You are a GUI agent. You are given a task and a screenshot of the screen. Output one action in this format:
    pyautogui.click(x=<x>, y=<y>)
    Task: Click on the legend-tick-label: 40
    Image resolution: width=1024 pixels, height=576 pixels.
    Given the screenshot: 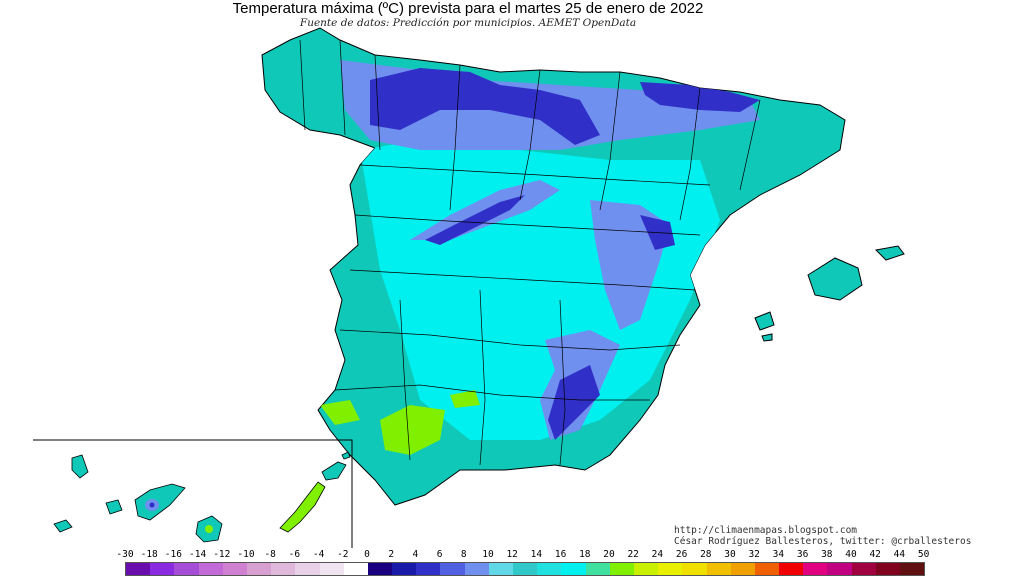 What is the action you would take?
    pyautogui.click(x=851, y=554)
    